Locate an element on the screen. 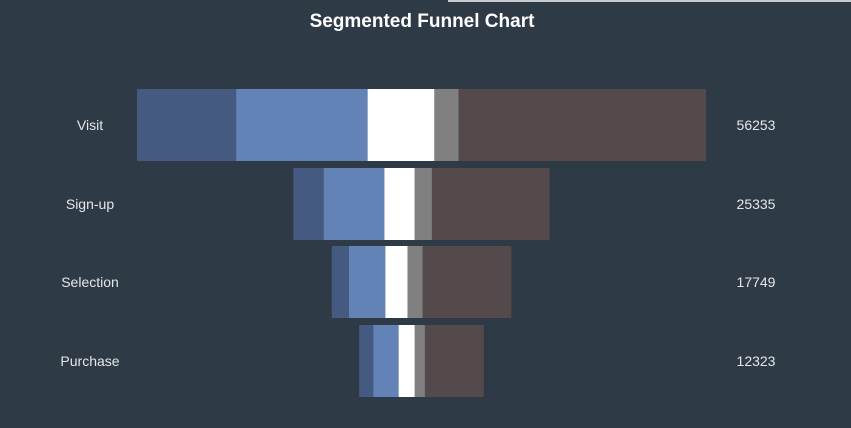  top-divider is located at coordinates (649, 1).